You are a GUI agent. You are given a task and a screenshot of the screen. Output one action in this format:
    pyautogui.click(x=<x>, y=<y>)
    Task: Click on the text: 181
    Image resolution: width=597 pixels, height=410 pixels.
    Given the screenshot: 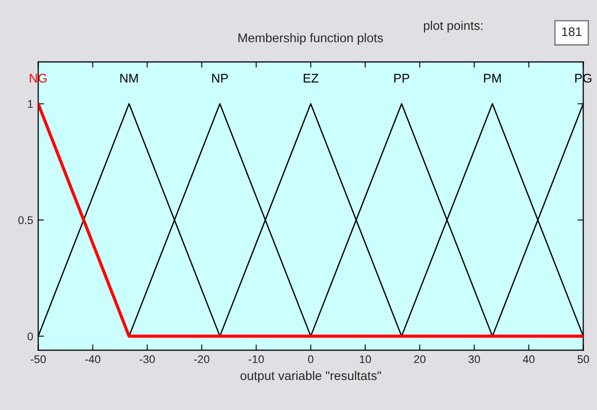 What is the action you would take?
    pyautogui.click(x=572, y=31)
    